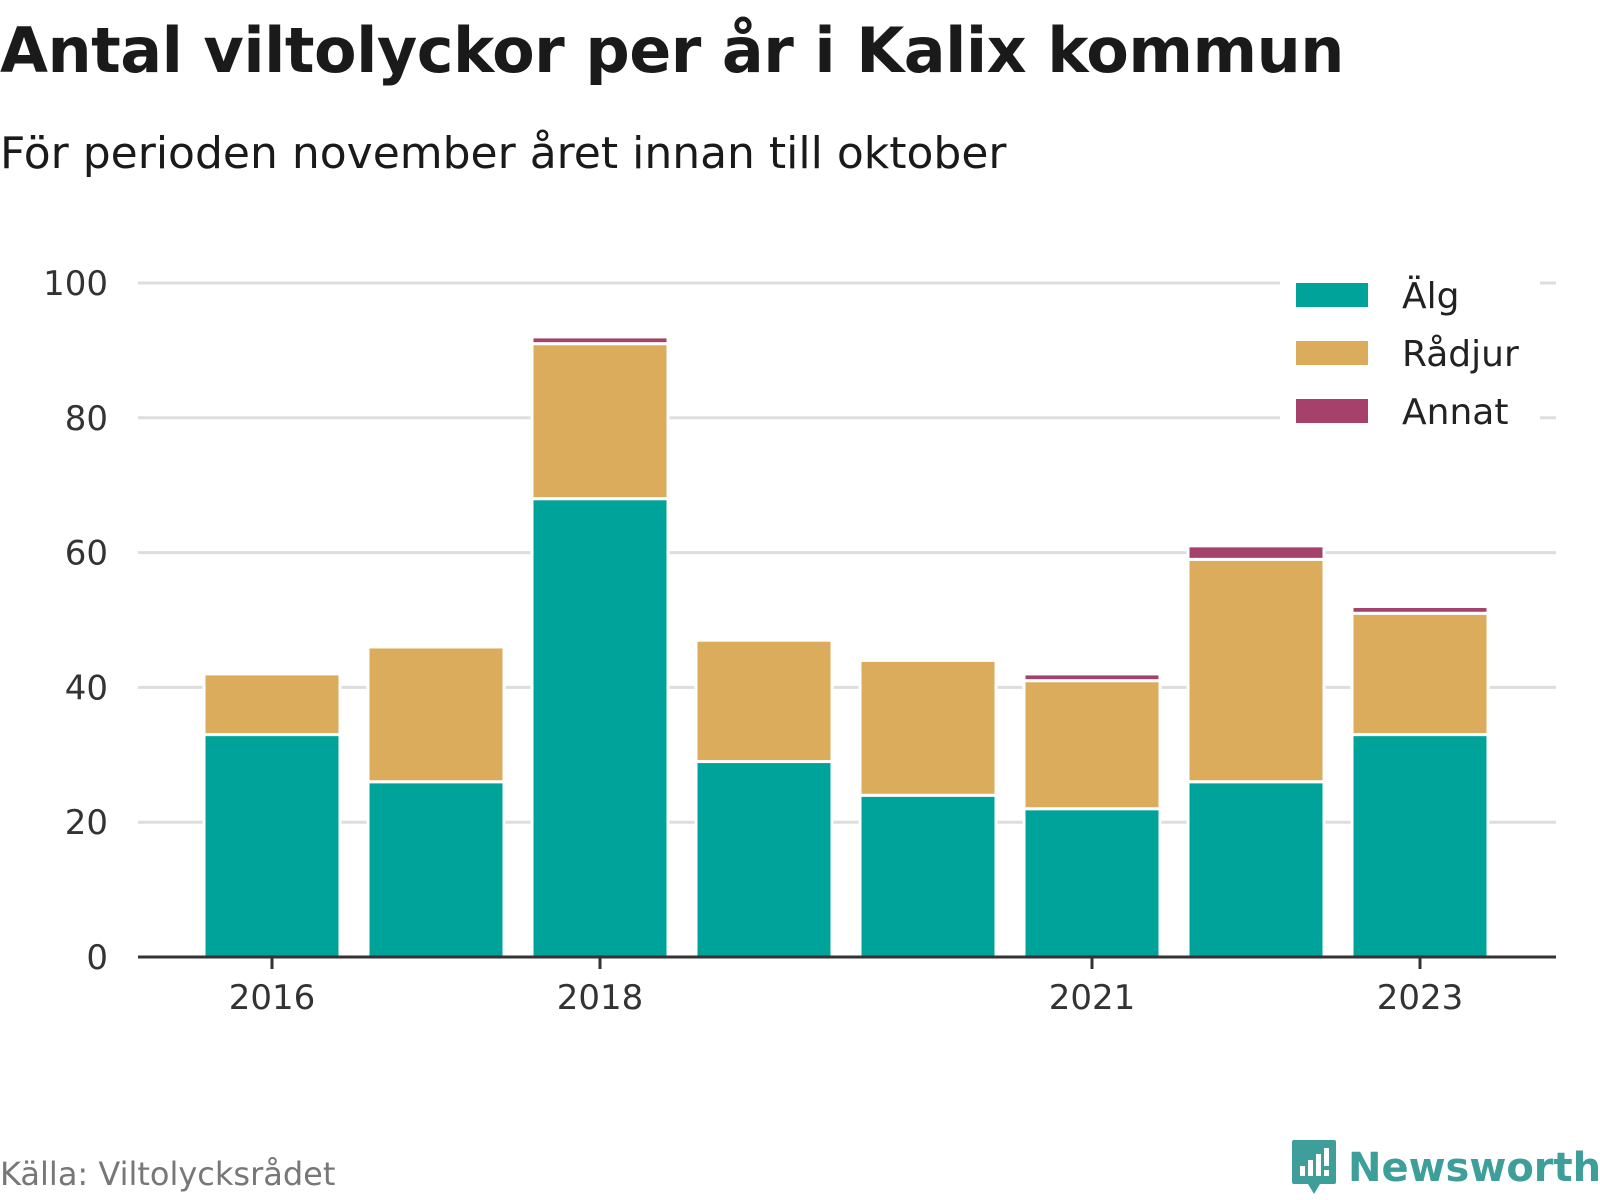 This screenshot has height=1200, width=1600. What do you see at coordinates (86, 823) in the screenshot?
I see `y-tick-label-20: 20` at bounding box center [86, 823].